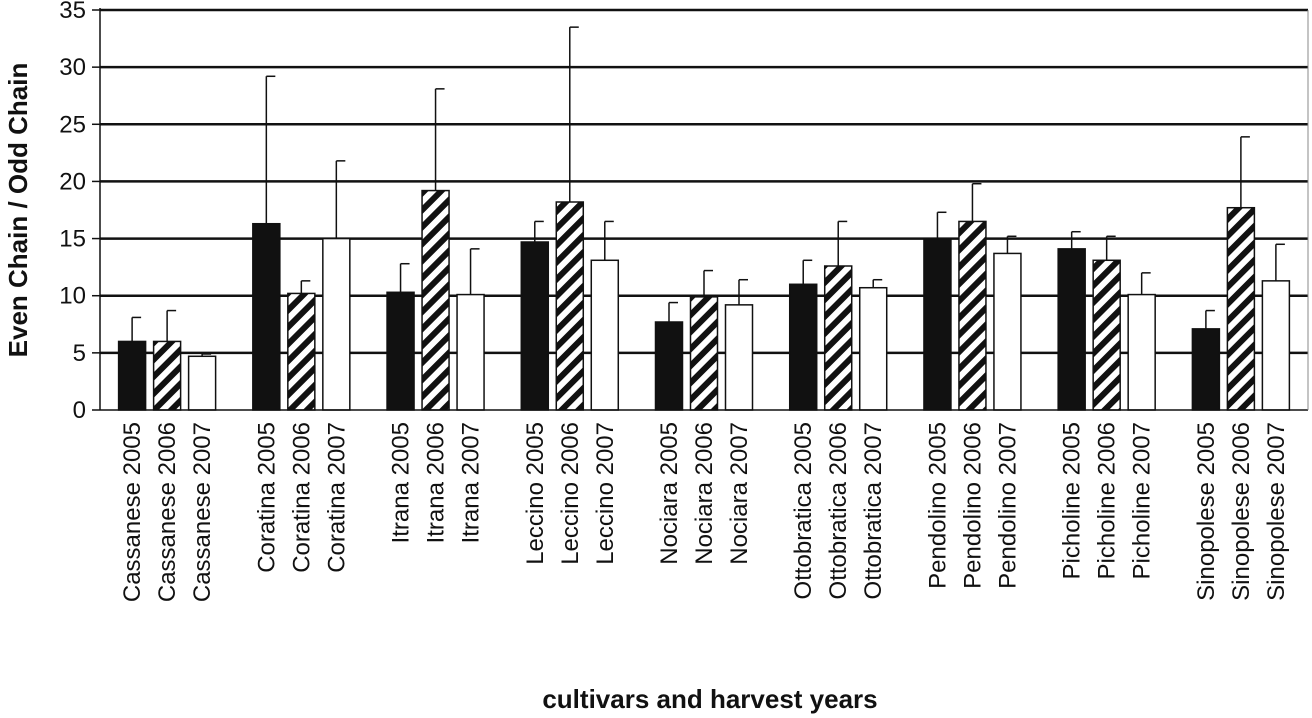  Describe the element at coordinates (132, 375) in the screenshot. I see `bar-cassanese-2005` at that location.